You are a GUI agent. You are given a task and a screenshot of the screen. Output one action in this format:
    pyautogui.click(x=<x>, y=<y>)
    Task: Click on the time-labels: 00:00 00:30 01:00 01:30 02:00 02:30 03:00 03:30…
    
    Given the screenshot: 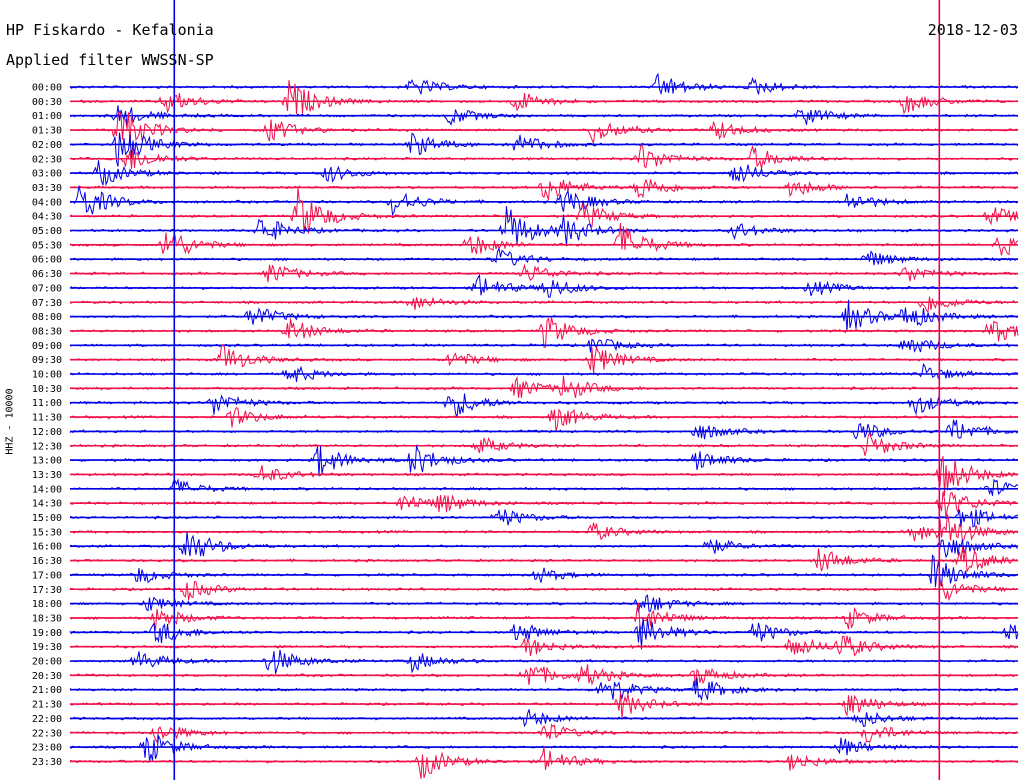 What is the action you would take?
    pyautogui.click(x=47, y=425)
    